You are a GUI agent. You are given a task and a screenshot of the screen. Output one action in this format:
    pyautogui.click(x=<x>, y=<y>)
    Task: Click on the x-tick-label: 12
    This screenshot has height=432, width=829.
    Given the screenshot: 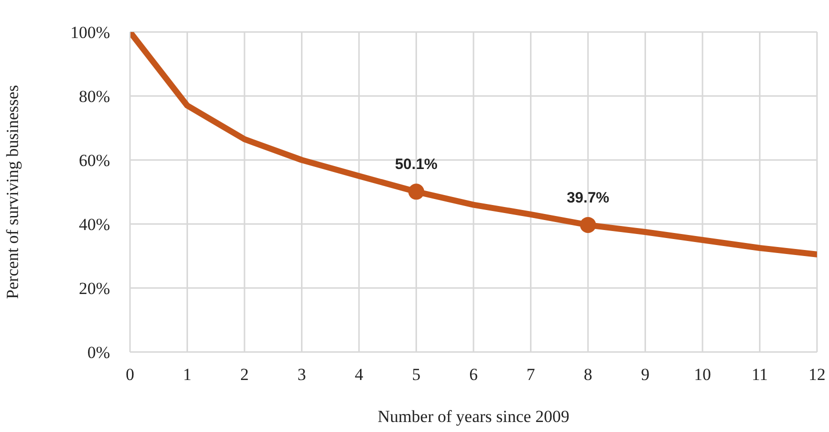 What is the action you would take?
    pyautogui.click(x=817, y=374)
    